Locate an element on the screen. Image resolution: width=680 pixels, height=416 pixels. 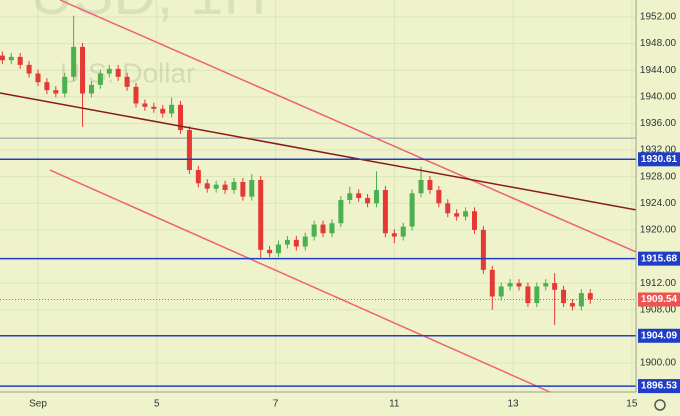
y-tick-label: 1908.00 is located at coordinates (658, 309).